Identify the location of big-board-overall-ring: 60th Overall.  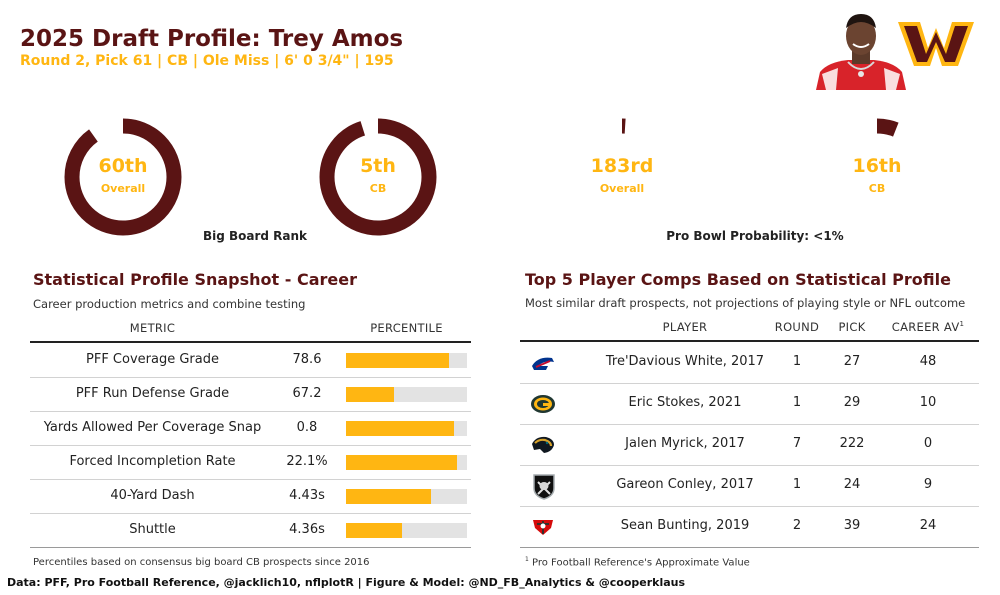
(123, 177).